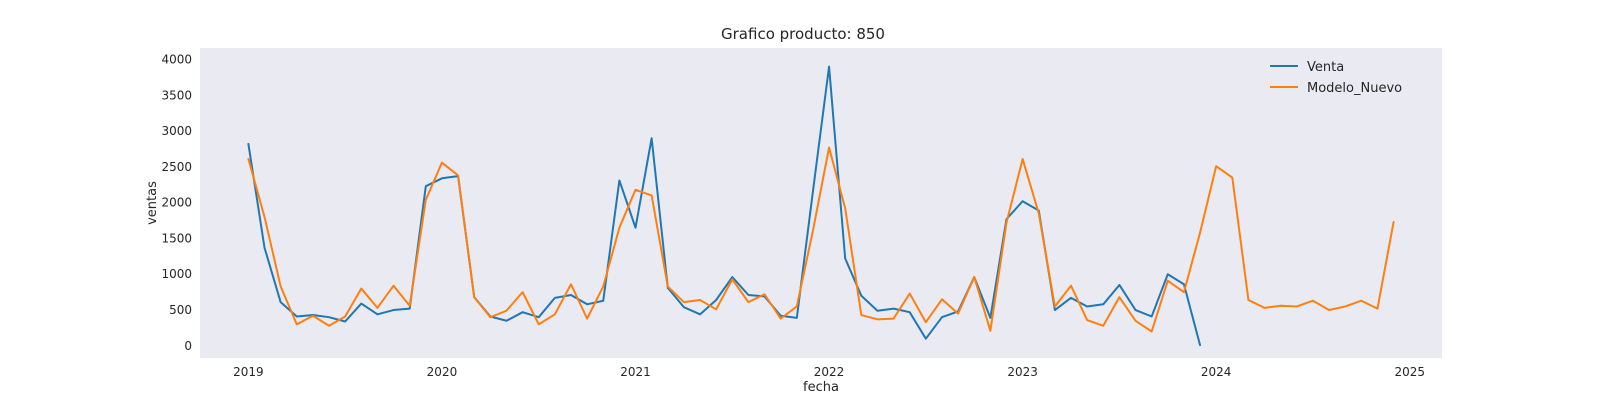 This screenshot has height=400, width=1600. I want to click on y-tick-label: 2000, so click(176, 203).